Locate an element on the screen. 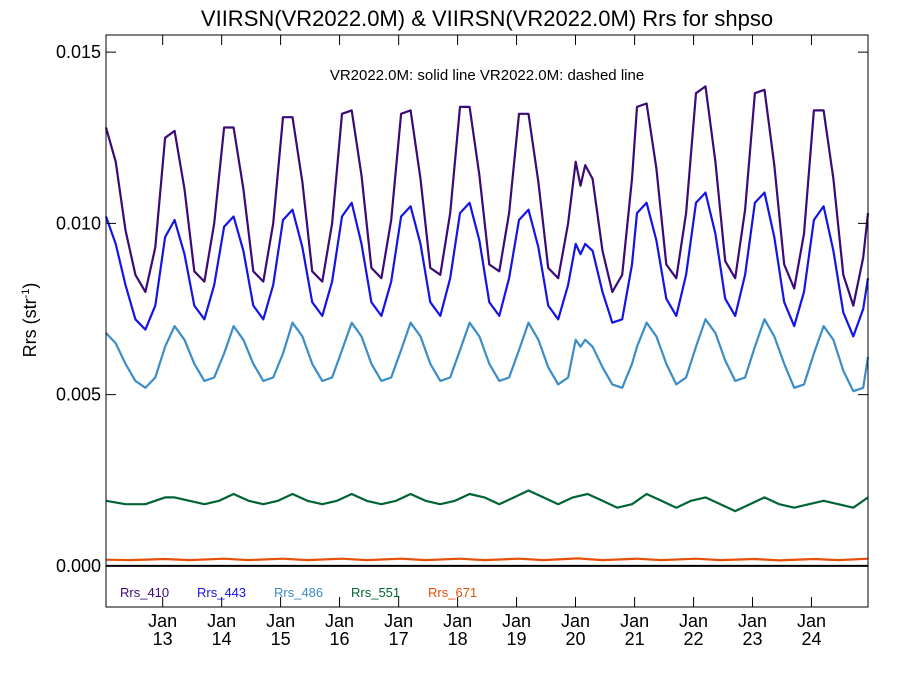 Image resolution: width=900 pixels, height=675 pixels. x-tick-label-year: 17 is located at coordinates (399, 639).